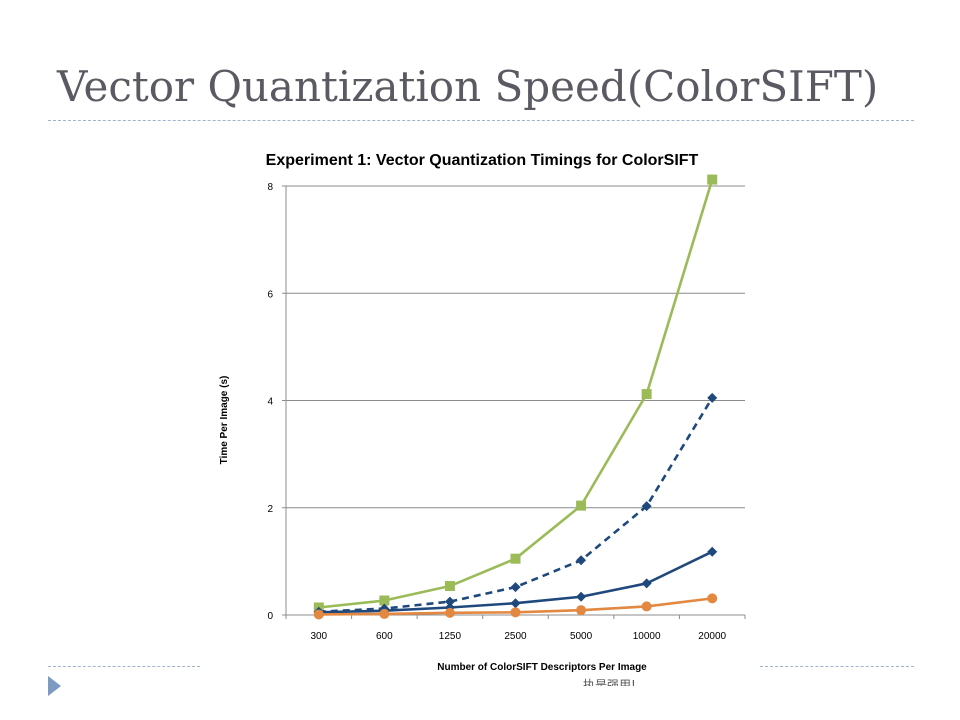  Describe the element at coordinates (54, 686) in the screenshot. I see `triangle-bullet-icon` at that location.